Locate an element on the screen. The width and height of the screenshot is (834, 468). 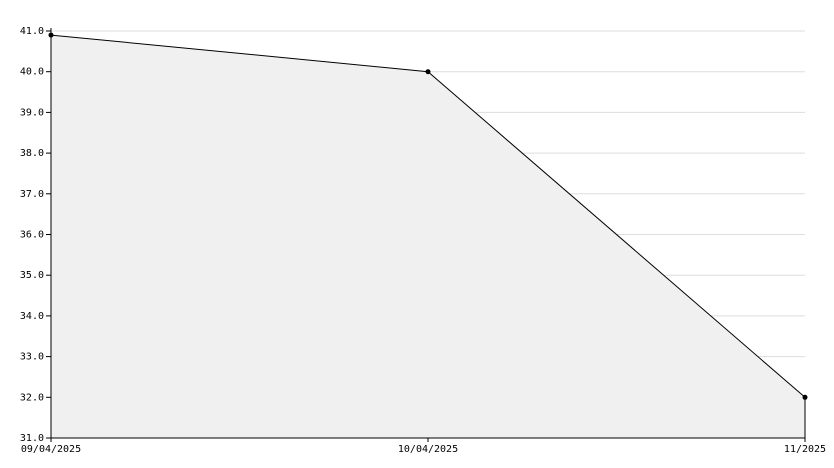
y-tick-label: 32.0 is located at coordinates (32, 397).